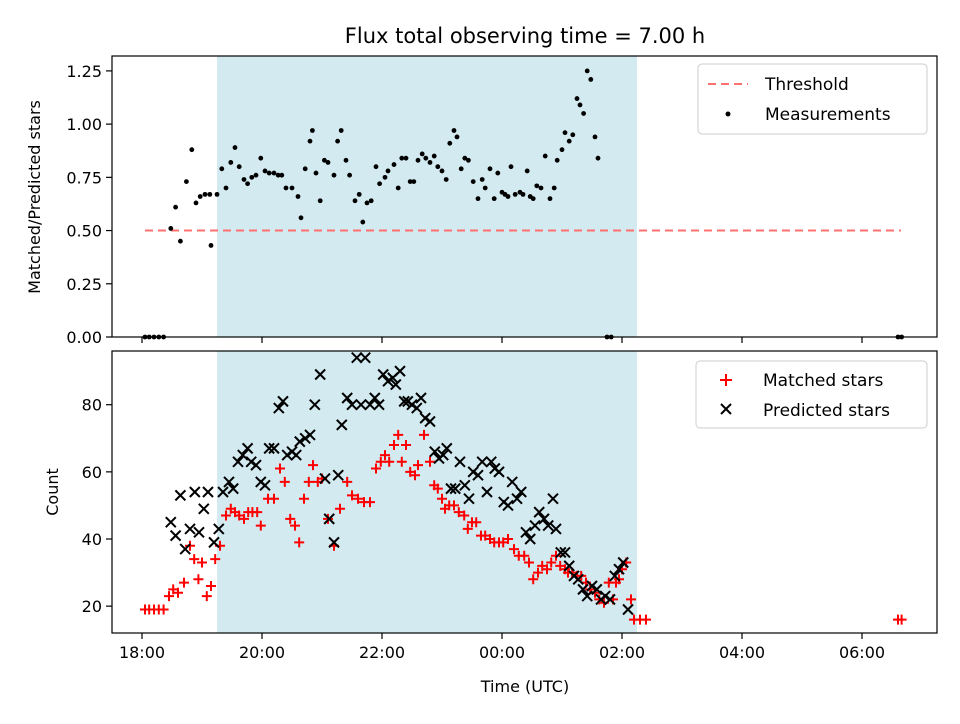 This screenshot has width=960, height=724. I want to click on bottom-y-axis-label: Count, so click(52, 492).